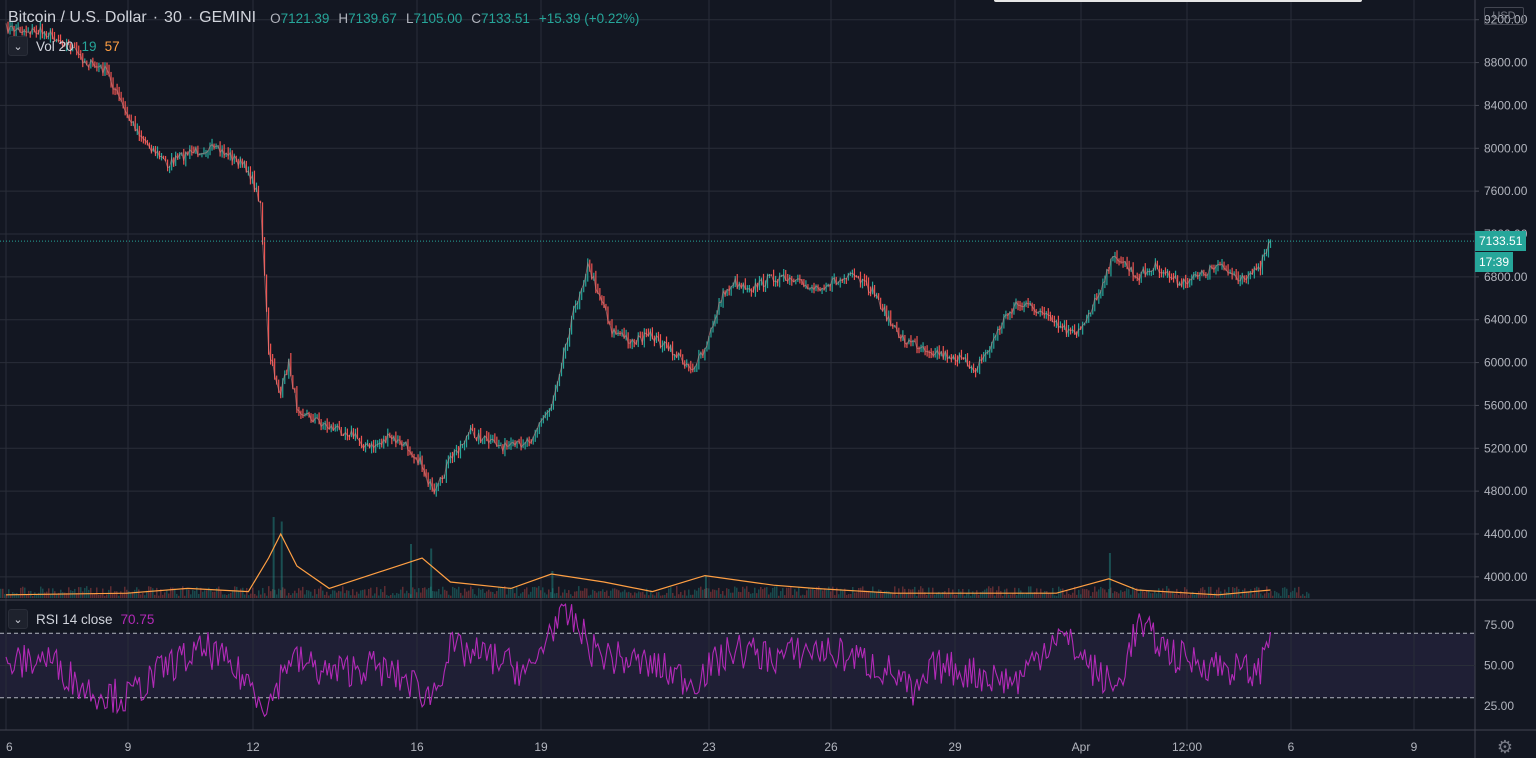  Describe the element at coordinates (77, 17) in the screenshot. I see `symbol-name: Bitcoin / U.S. Dollar` at that location.